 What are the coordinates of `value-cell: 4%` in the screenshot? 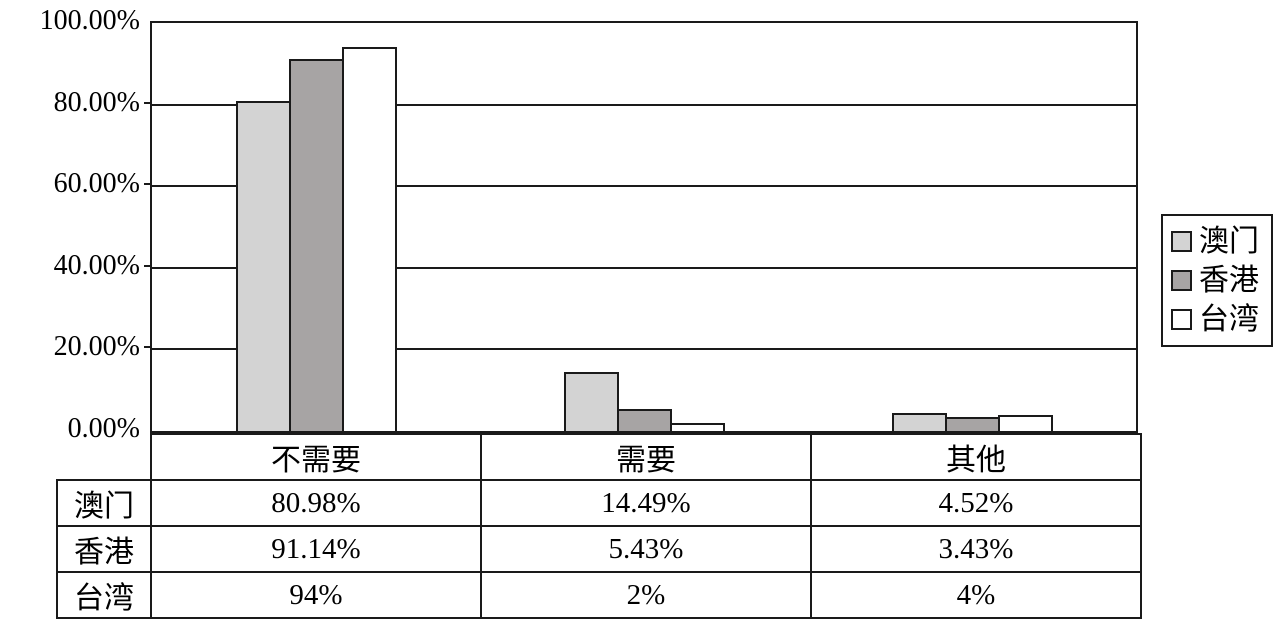 It's located at (976, 595).